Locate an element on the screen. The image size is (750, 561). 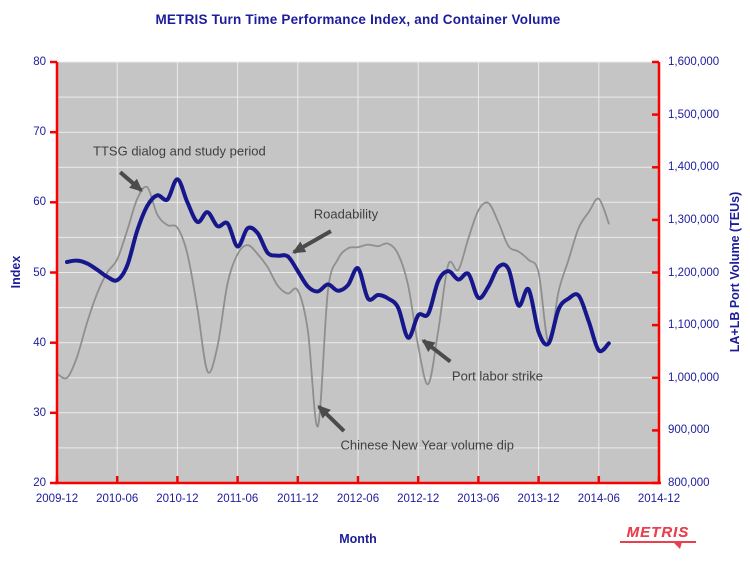
metris-logo: METRIS is located at coordinates (658, 536).